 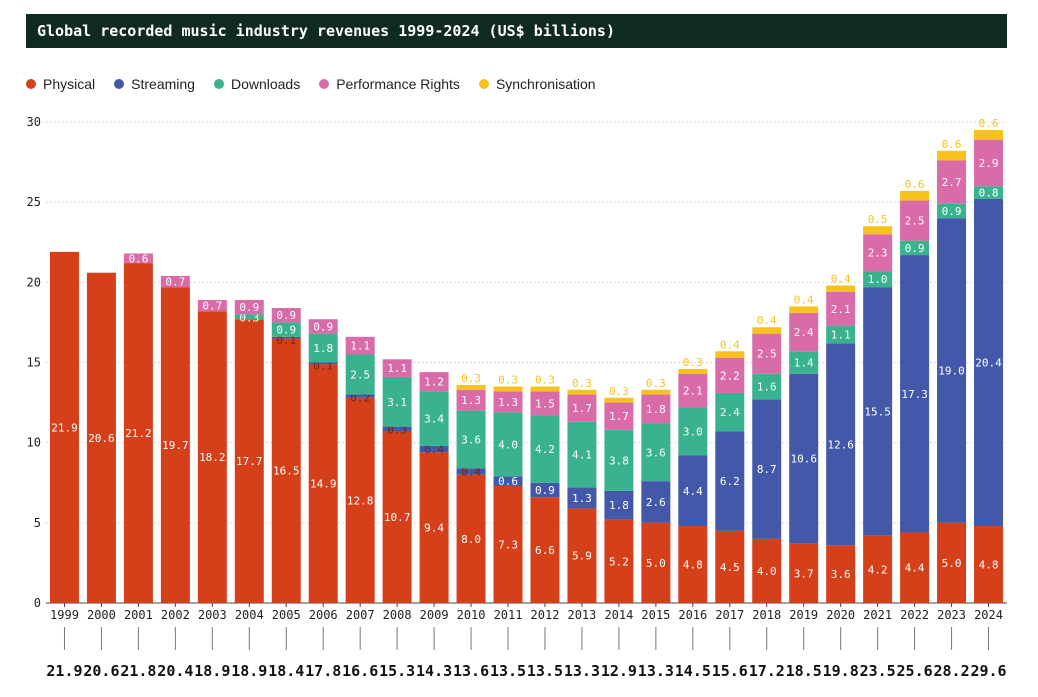 I want to click on data-label-streaming-2019: 10.6, so click(x=803, y=459).